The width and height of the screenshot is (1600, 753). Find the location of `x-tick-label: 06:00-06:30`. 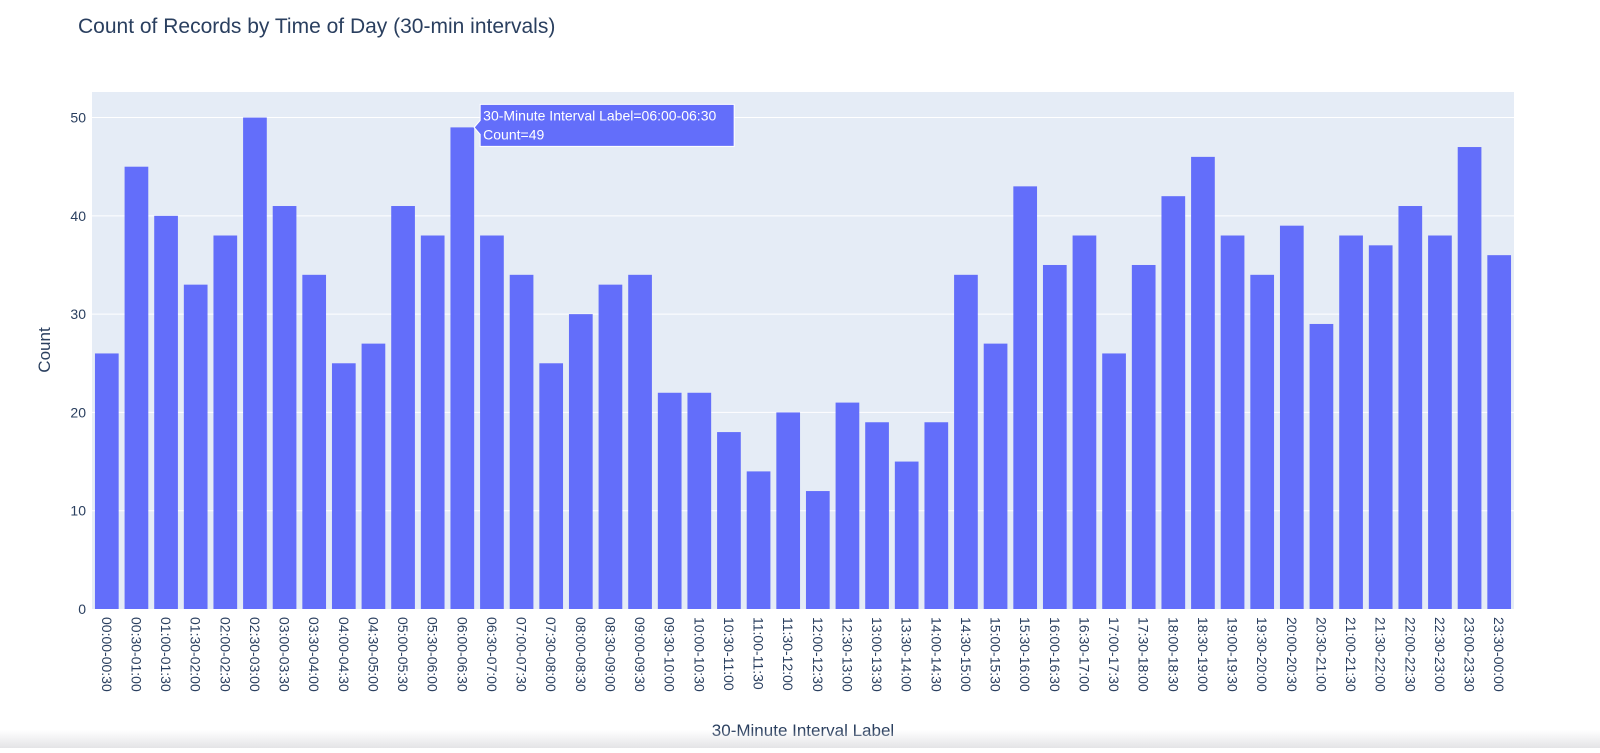

x-tick-label: 06:00-06:30 is located at coordinates (462, 654).